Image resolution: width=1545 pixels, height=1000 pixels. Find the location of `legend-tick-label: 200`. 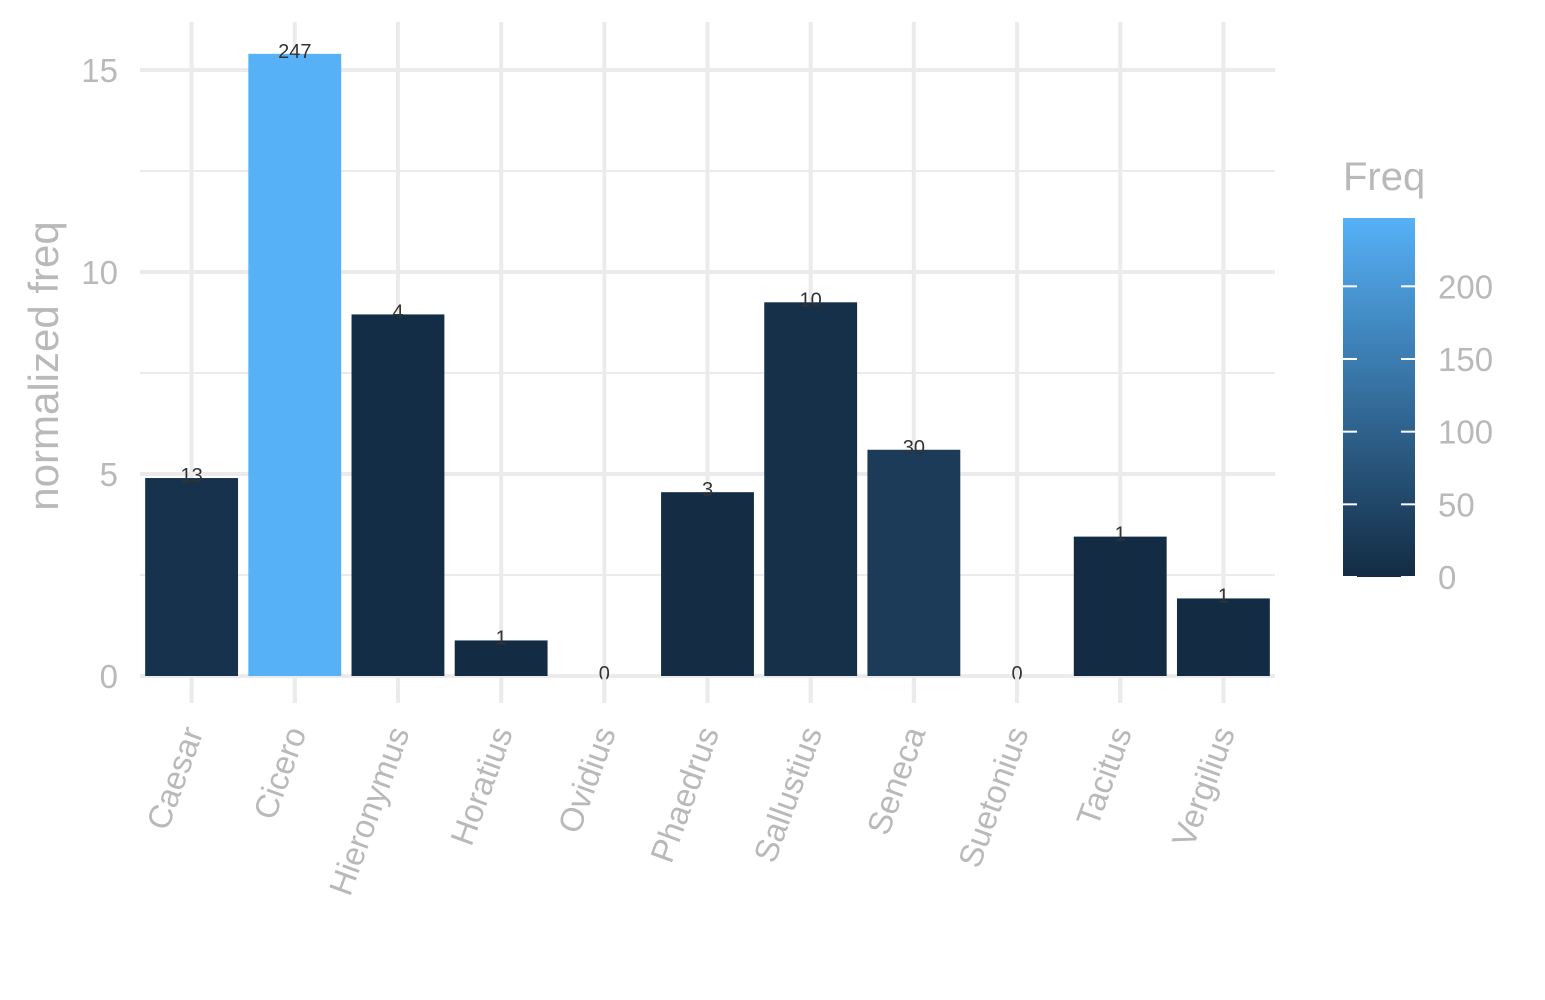

legend-tick-label: 200 is located at coordinates (1465, 286).